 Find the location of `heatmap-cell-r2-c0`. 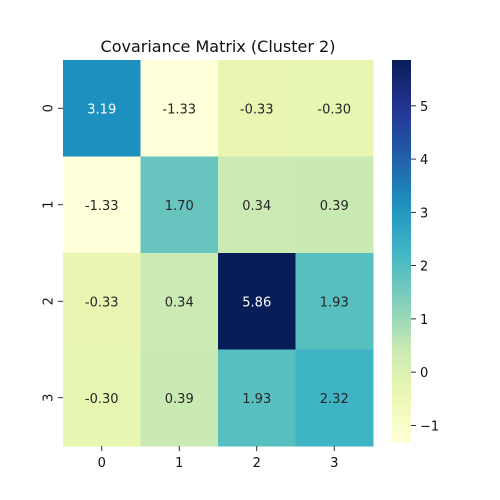

heatmap-cell-r2-c0 is located at coordinates (102, 301).